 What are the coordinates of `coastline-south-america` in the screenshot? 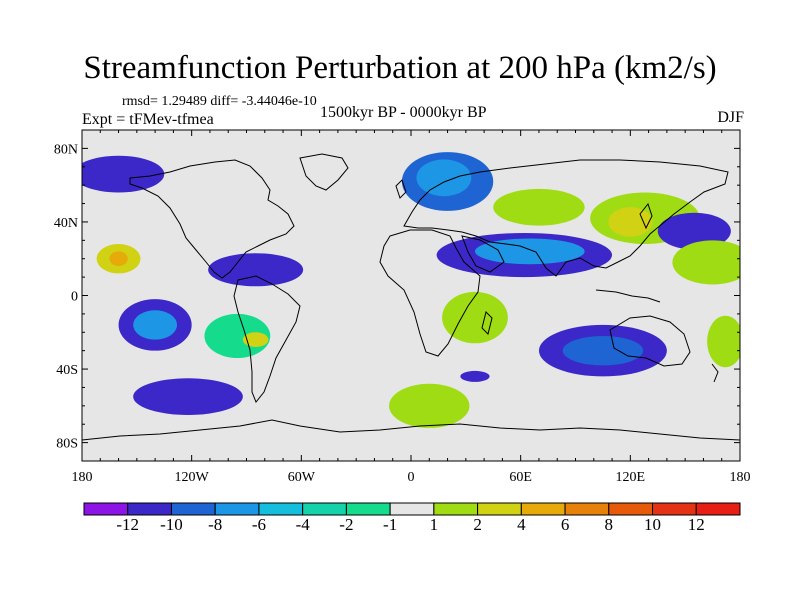 It's located at (267, 339).